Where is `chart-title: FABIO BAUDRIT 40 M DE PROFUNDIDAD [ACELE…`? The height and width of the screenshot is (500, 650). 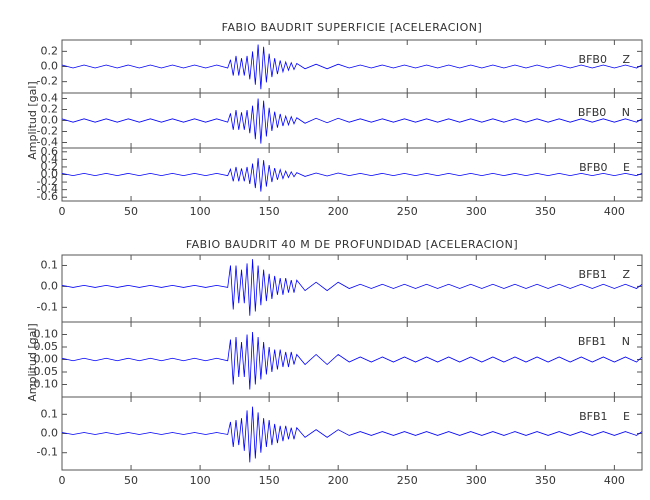
chart-title: FABIO BAUDRIT 40 M DE PROFUNDIDAD [ACELE… is located at coordinates (352, 244).